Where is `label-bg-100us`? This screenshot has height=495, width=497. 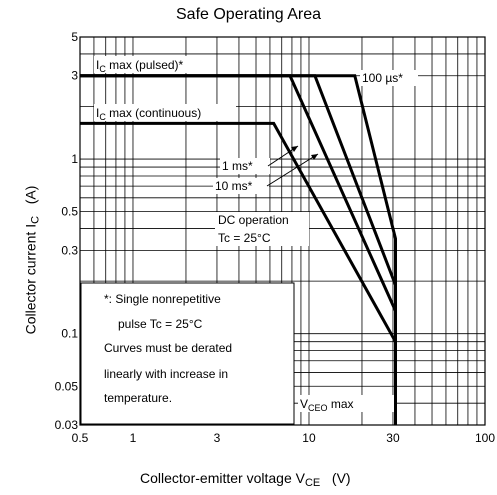 label-bg-100us is located at coordinates (389, 78).